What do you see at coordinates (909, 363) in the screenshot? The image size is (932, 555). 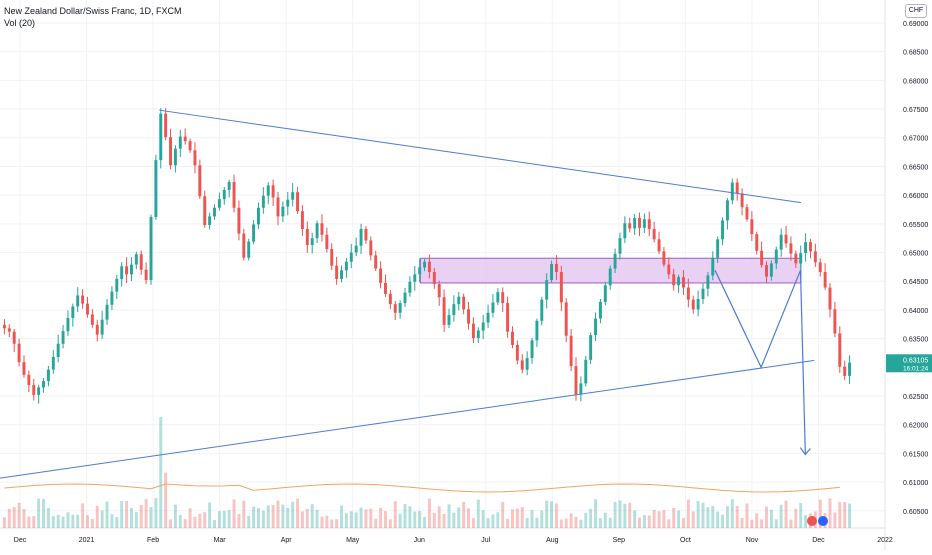 I see `last-price-tag` at bounding box center [909, 363].